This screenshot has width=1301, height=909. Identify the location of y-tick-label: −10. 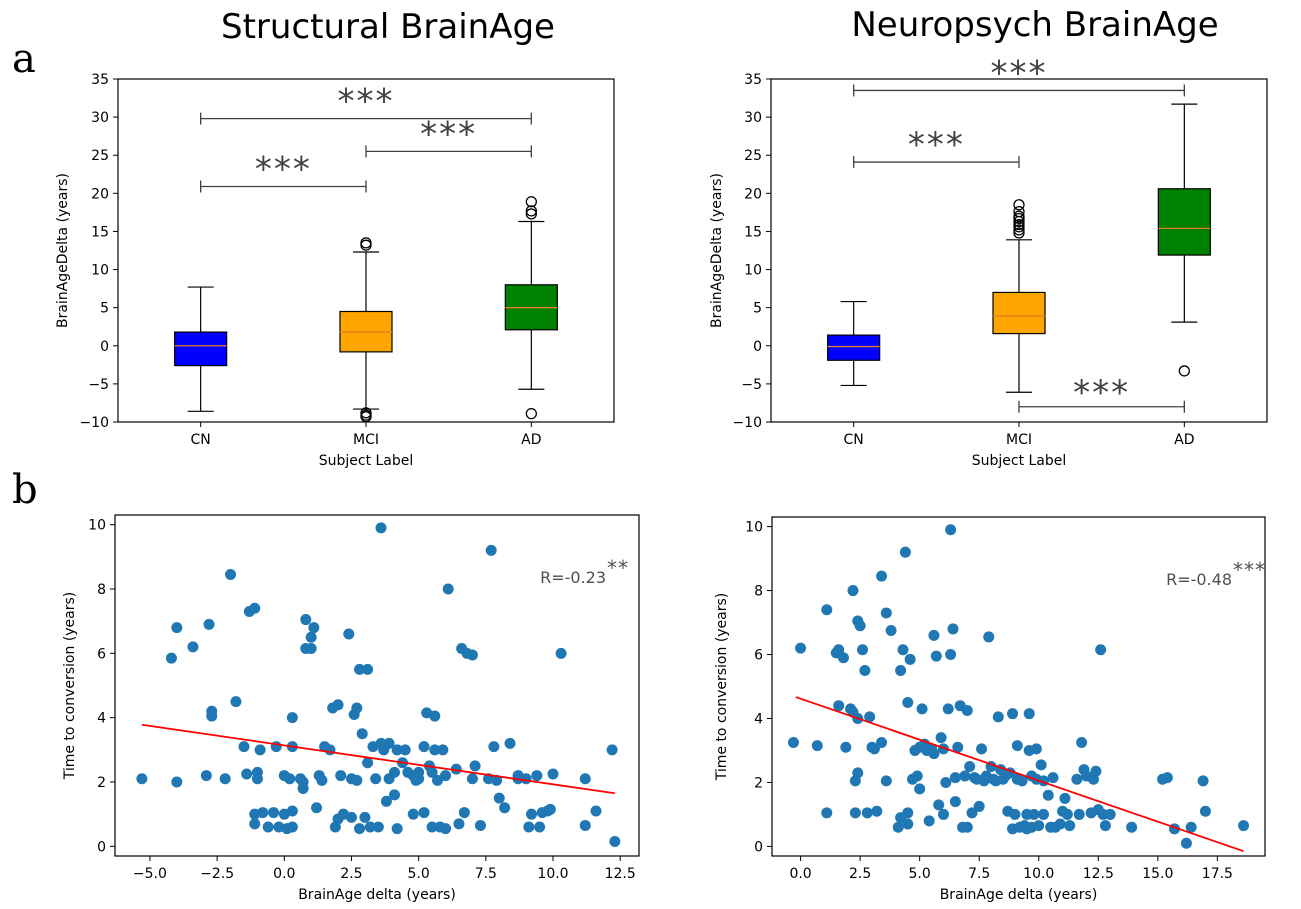
(747, 423).